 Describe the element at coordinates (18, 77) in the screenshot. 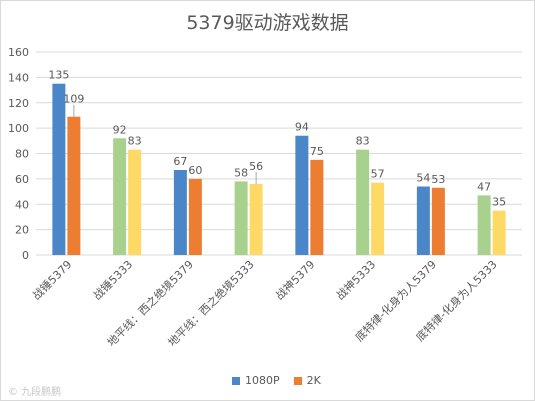

I see `y-tick-label: 140` at that location.